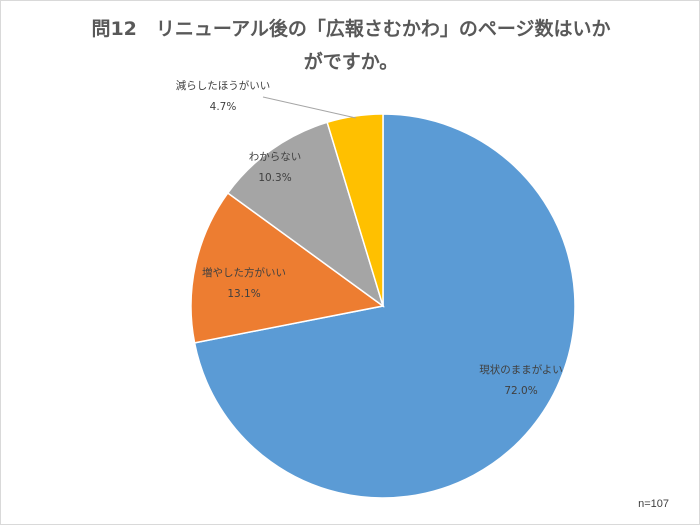 This screenshot has height=525, width=700. Describe the element at coordinates (274, 178) in the screenshot. I see `slice-value-unknown: 10.3%` at that location.